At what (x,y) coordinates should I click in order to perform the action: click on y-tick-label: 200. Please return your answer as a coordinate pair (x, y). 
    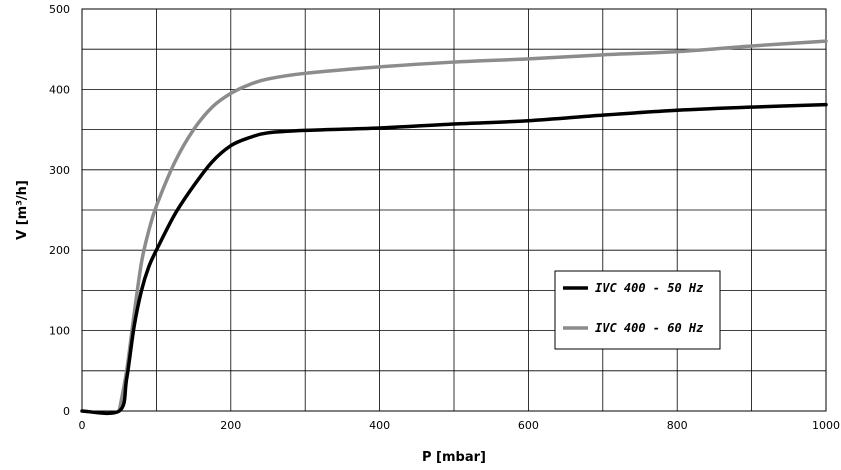
    Looking at the image, I should click on (59, 250).